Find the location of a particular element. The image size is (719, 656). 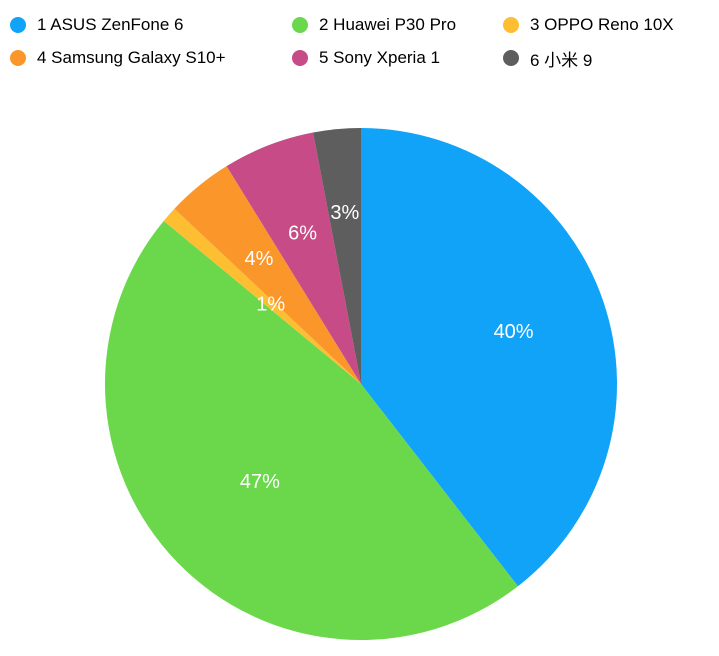

pie-data-label-2: 47% is located at coordinates (260, 482).